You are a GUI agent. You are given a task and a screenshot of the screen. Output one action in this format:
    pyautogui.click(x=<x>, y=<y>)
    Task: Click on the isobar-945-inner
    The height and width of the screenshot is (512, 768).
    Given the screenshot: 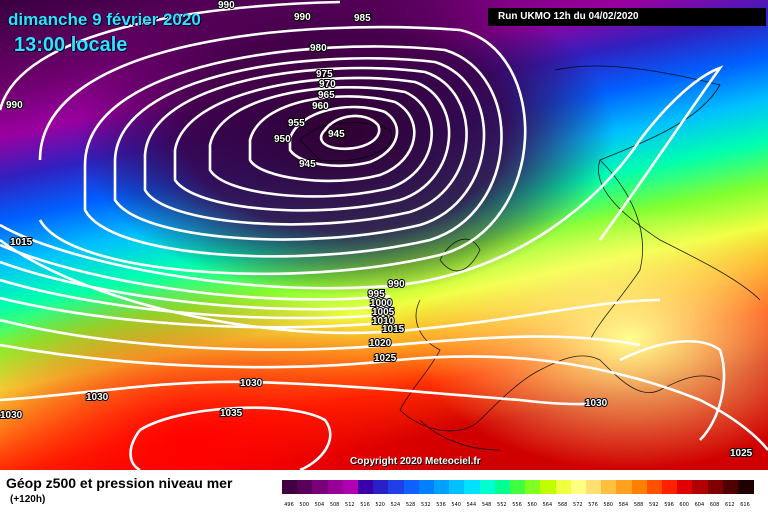 What is the action you would take?
    pyautogui.click(x=350, y=132)
    